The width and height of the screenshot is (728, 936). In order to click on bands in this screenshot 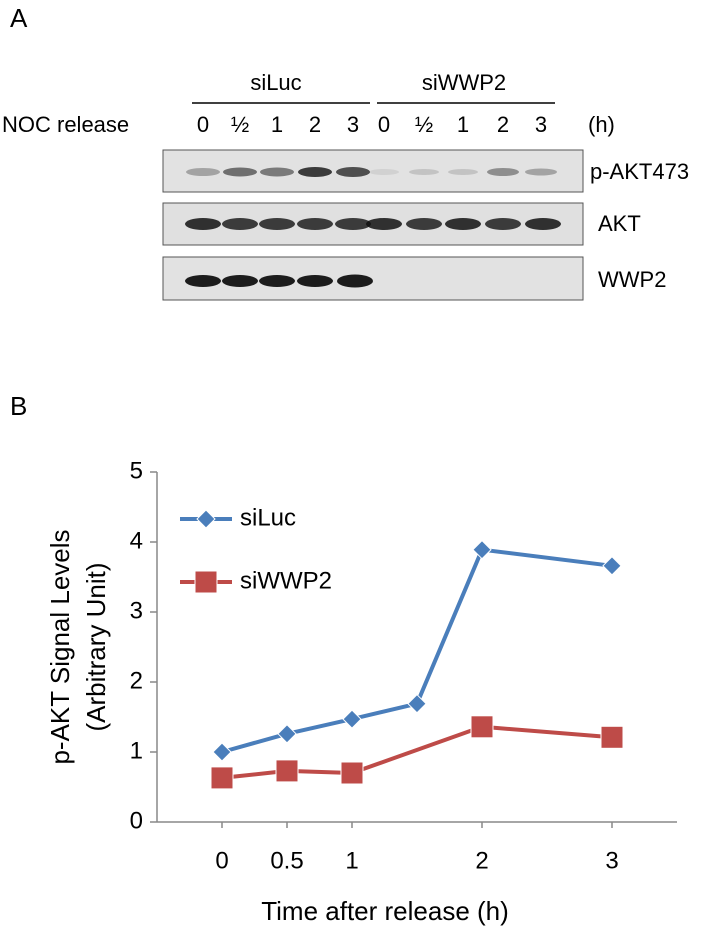, I will do `click(373, 227)`.